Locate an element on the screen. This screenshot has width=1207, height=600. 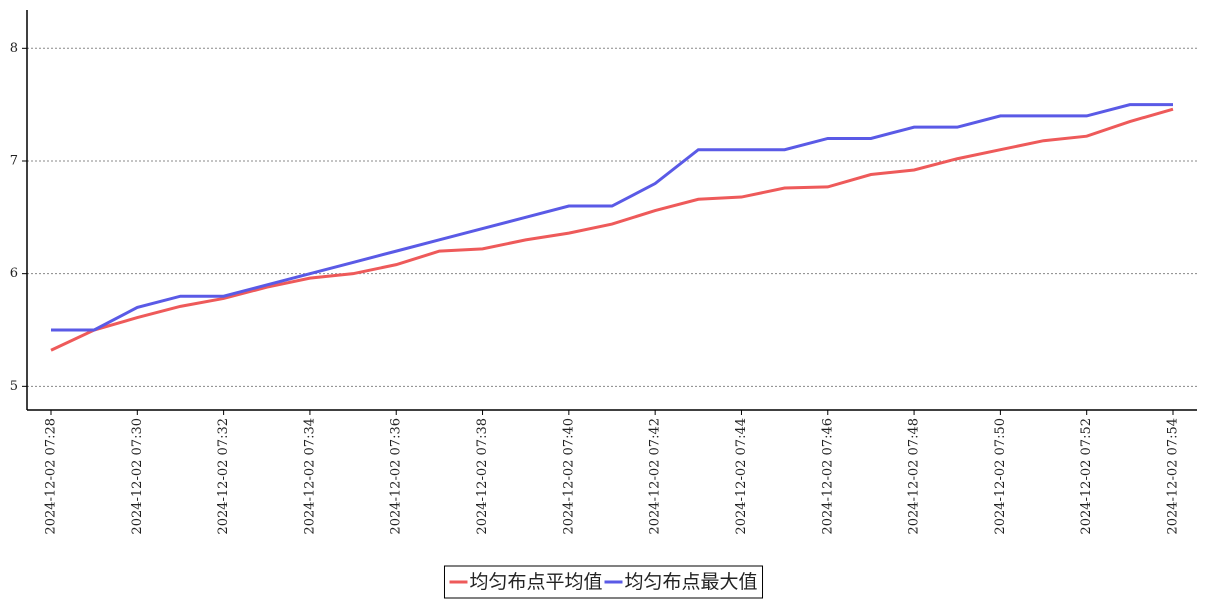
legend: 均匀布点平均值 均匀布点最大值 is located at coordinates (603, 582).